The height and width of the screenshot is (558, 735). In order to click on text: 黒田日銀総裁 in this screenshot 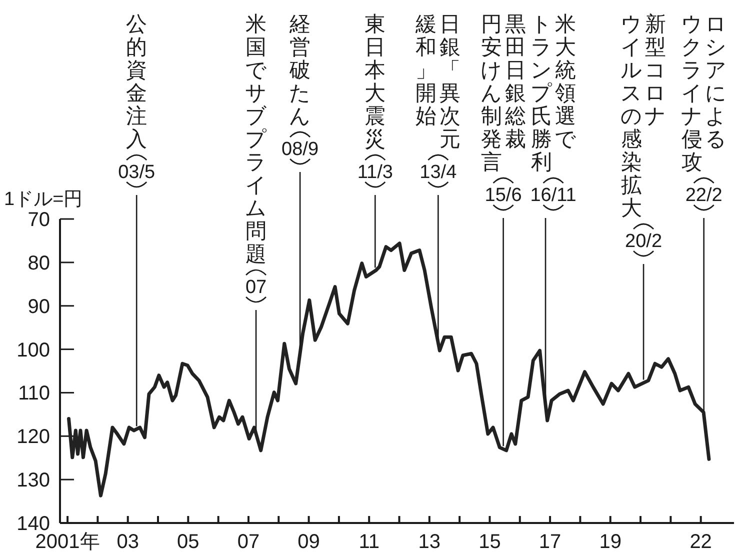, I will do `click(515, 82)`.